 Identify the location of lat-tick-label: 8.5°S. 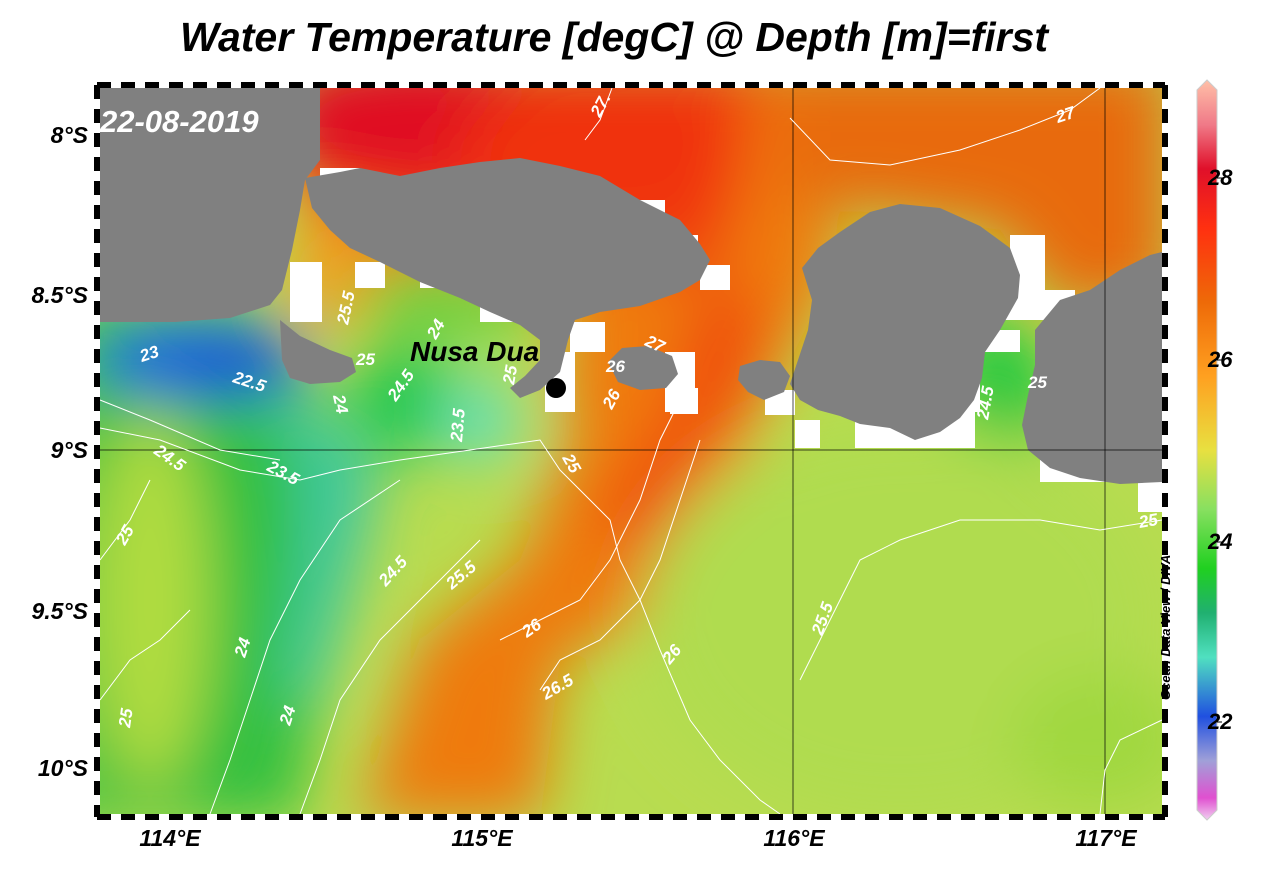
(59, 295).